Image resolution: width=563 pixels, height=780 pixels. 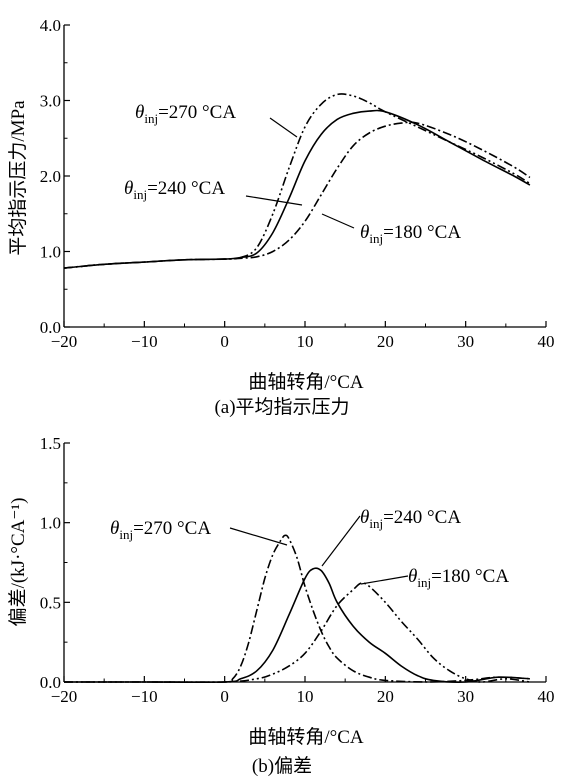 I want to click on y-tick-label: 2.0, so click(x=50, y=176).